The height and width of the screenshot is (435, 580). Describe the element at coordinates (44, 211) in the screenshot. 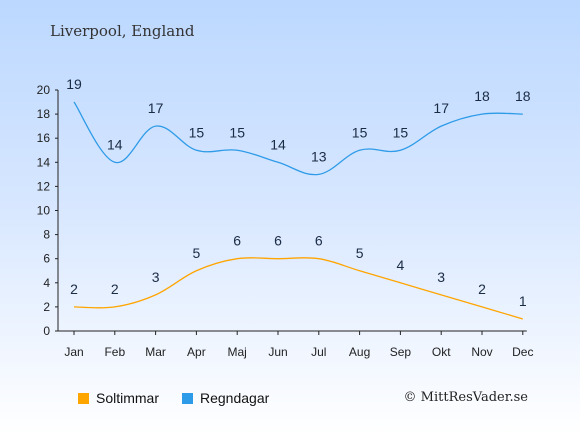

I see `y-tick-label: 10` at that location.